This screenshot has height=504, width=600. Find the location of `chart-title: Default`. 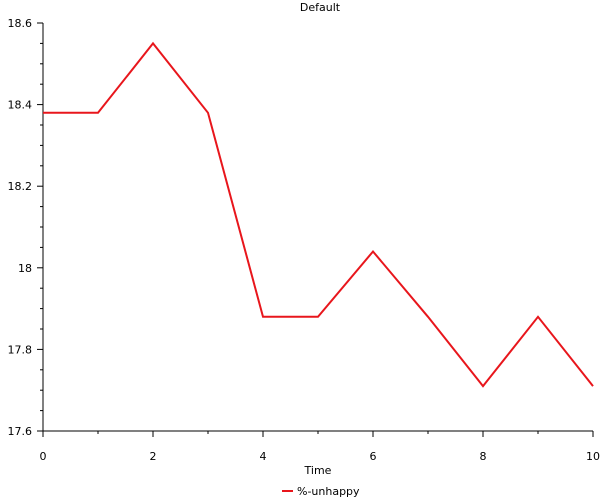

chart-title: Default is located at coordinates (320, 7).